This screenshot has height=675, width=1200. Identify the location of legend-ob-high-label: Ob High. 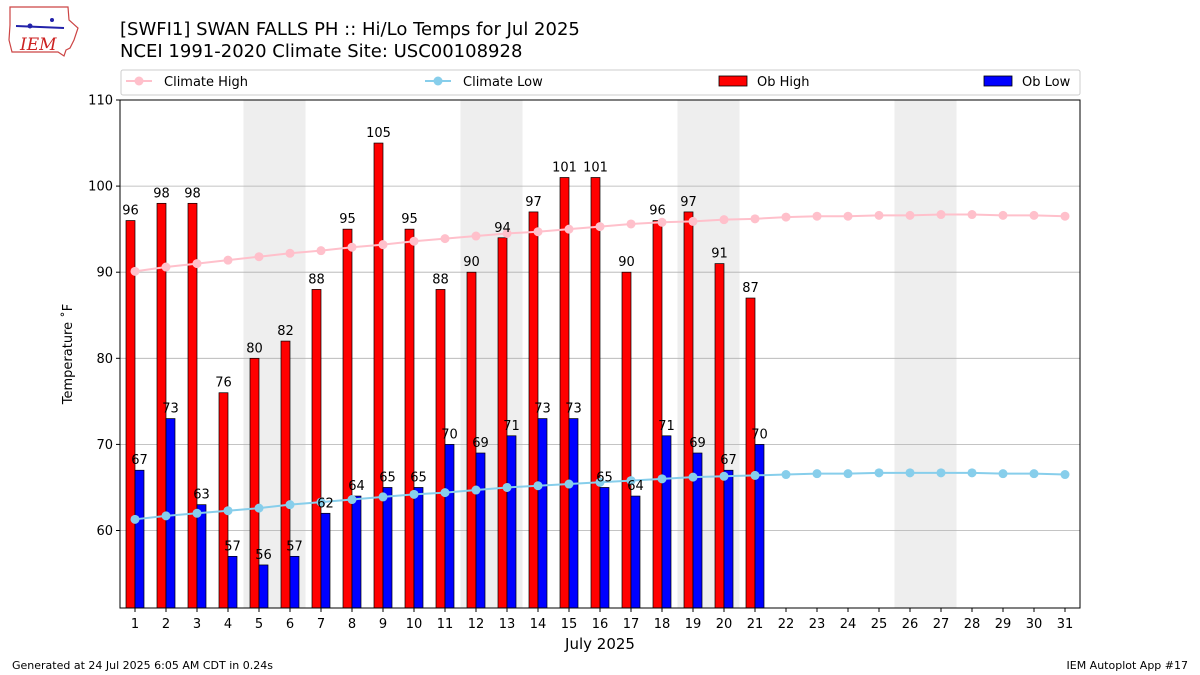
(783, 82).